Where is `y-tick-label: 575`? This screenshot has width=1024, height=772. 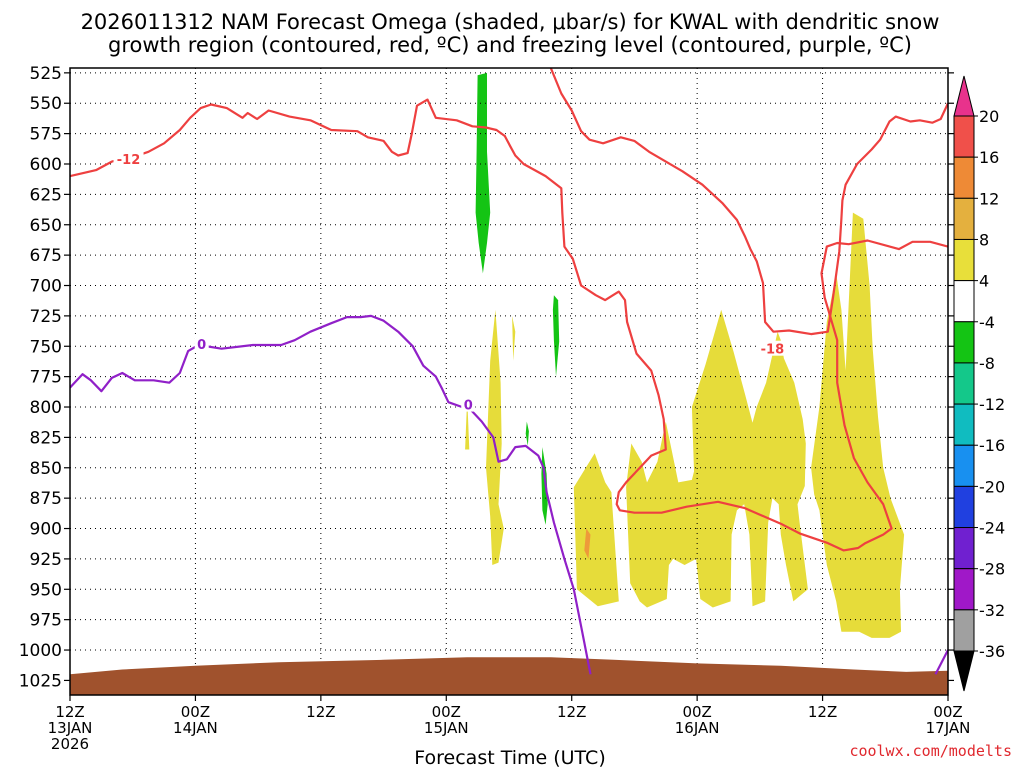 y-tick-label: 575 is located at coordinates (46, 135).